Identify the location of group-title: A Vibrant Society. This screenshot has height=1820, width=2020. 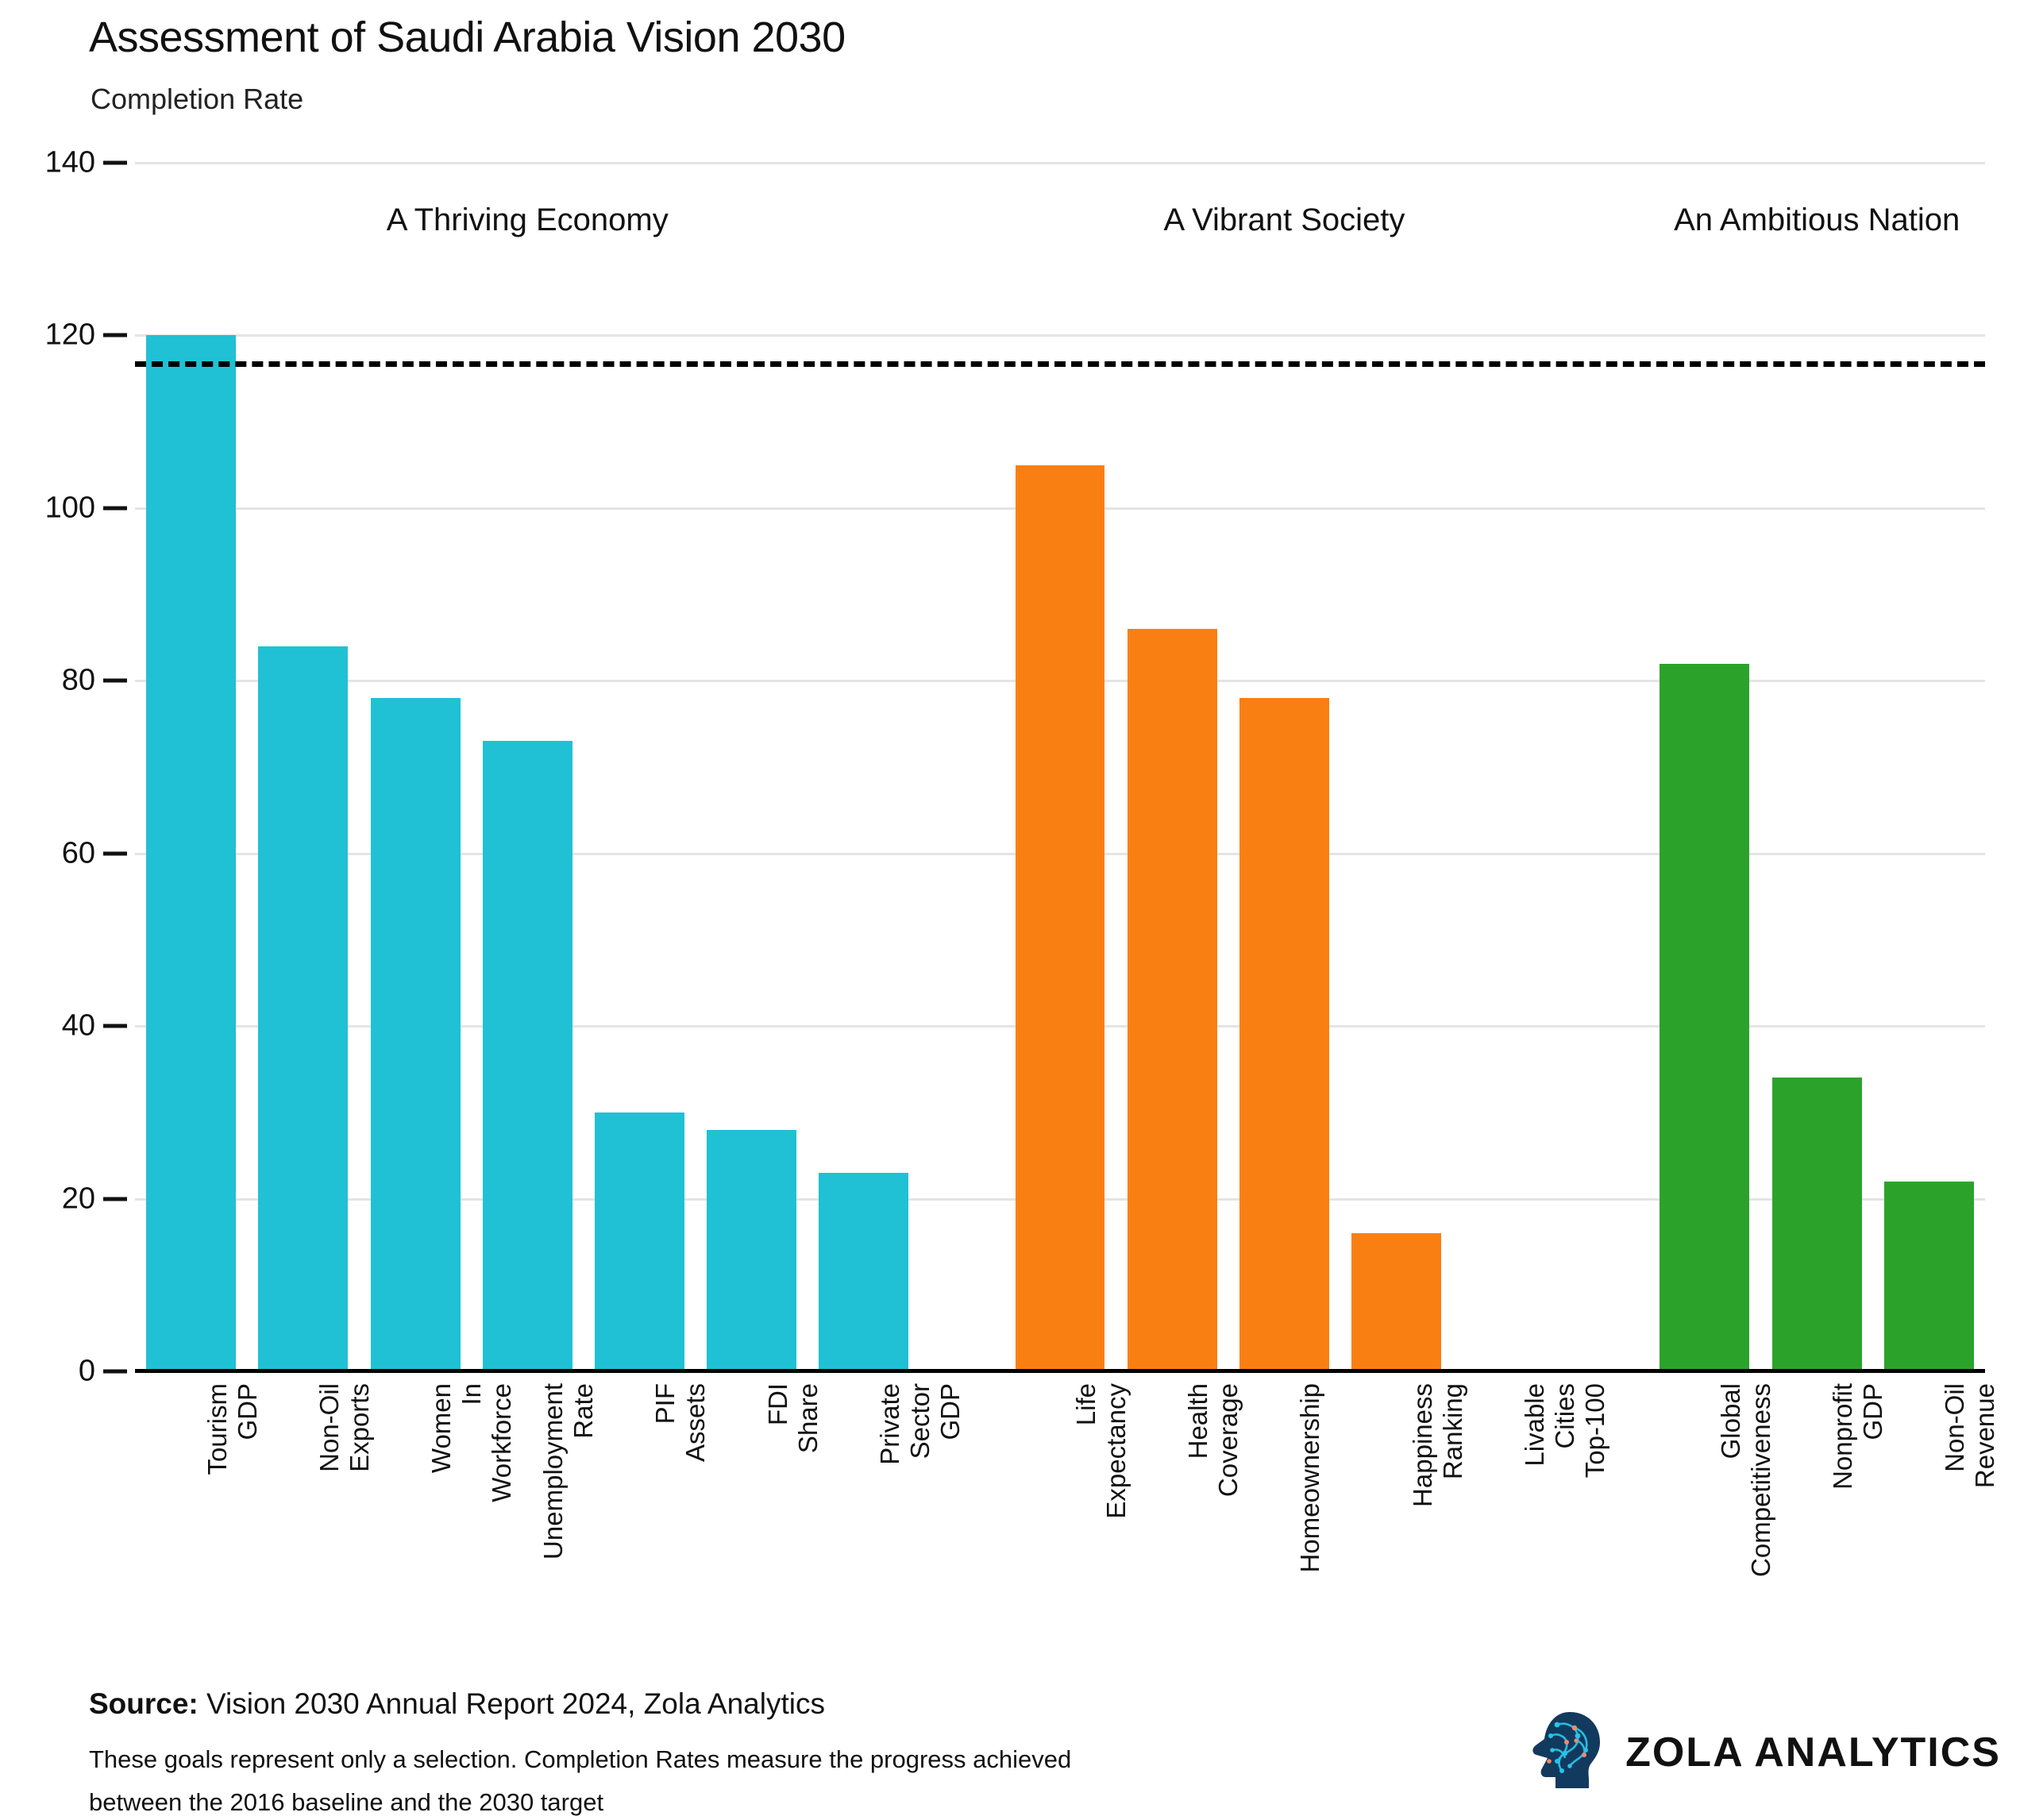
(1284, 219).